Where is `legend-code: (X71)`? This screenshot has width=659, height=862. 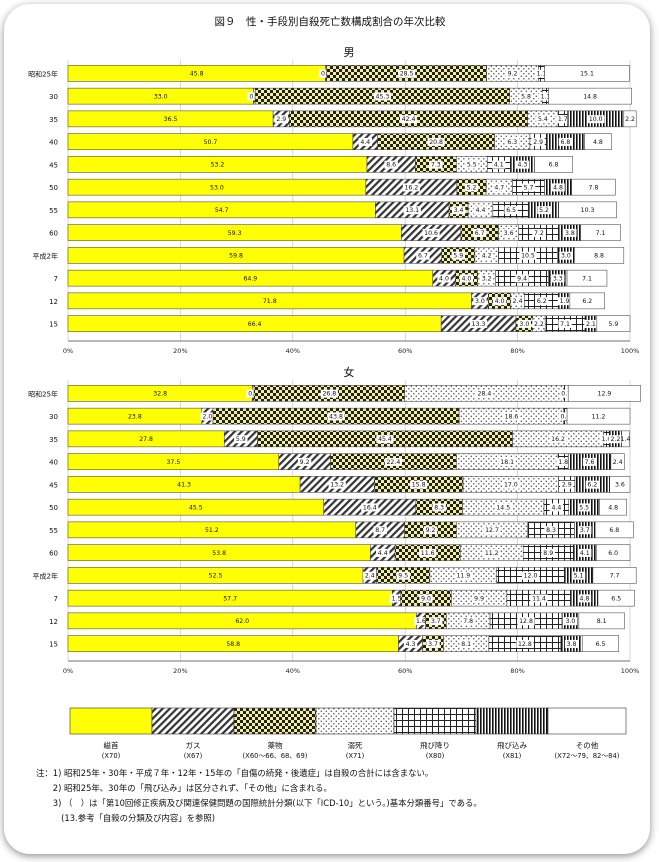
legend-code: (X71) is located at coordinates (355, 756).